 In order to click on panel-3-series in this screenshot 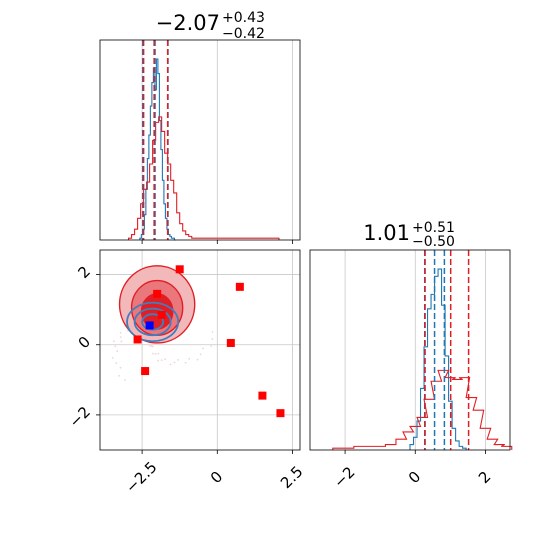, I will do `click(422, 359)`.